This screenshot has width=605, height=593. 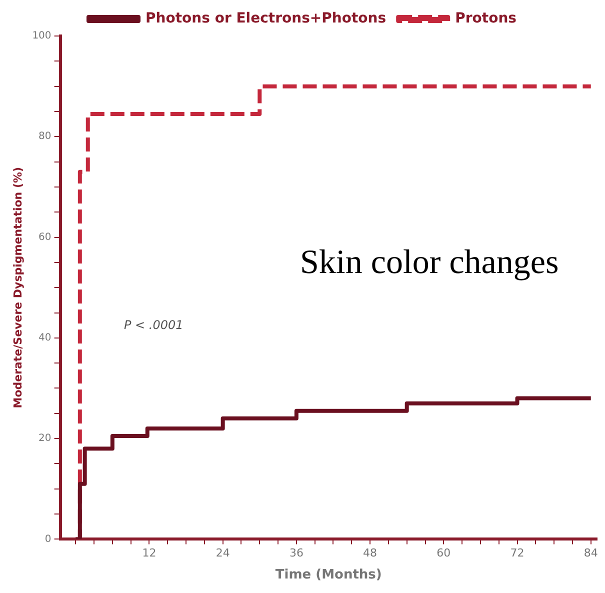 I want to click on y-tick-label: 20, so click(x=45, y=438).